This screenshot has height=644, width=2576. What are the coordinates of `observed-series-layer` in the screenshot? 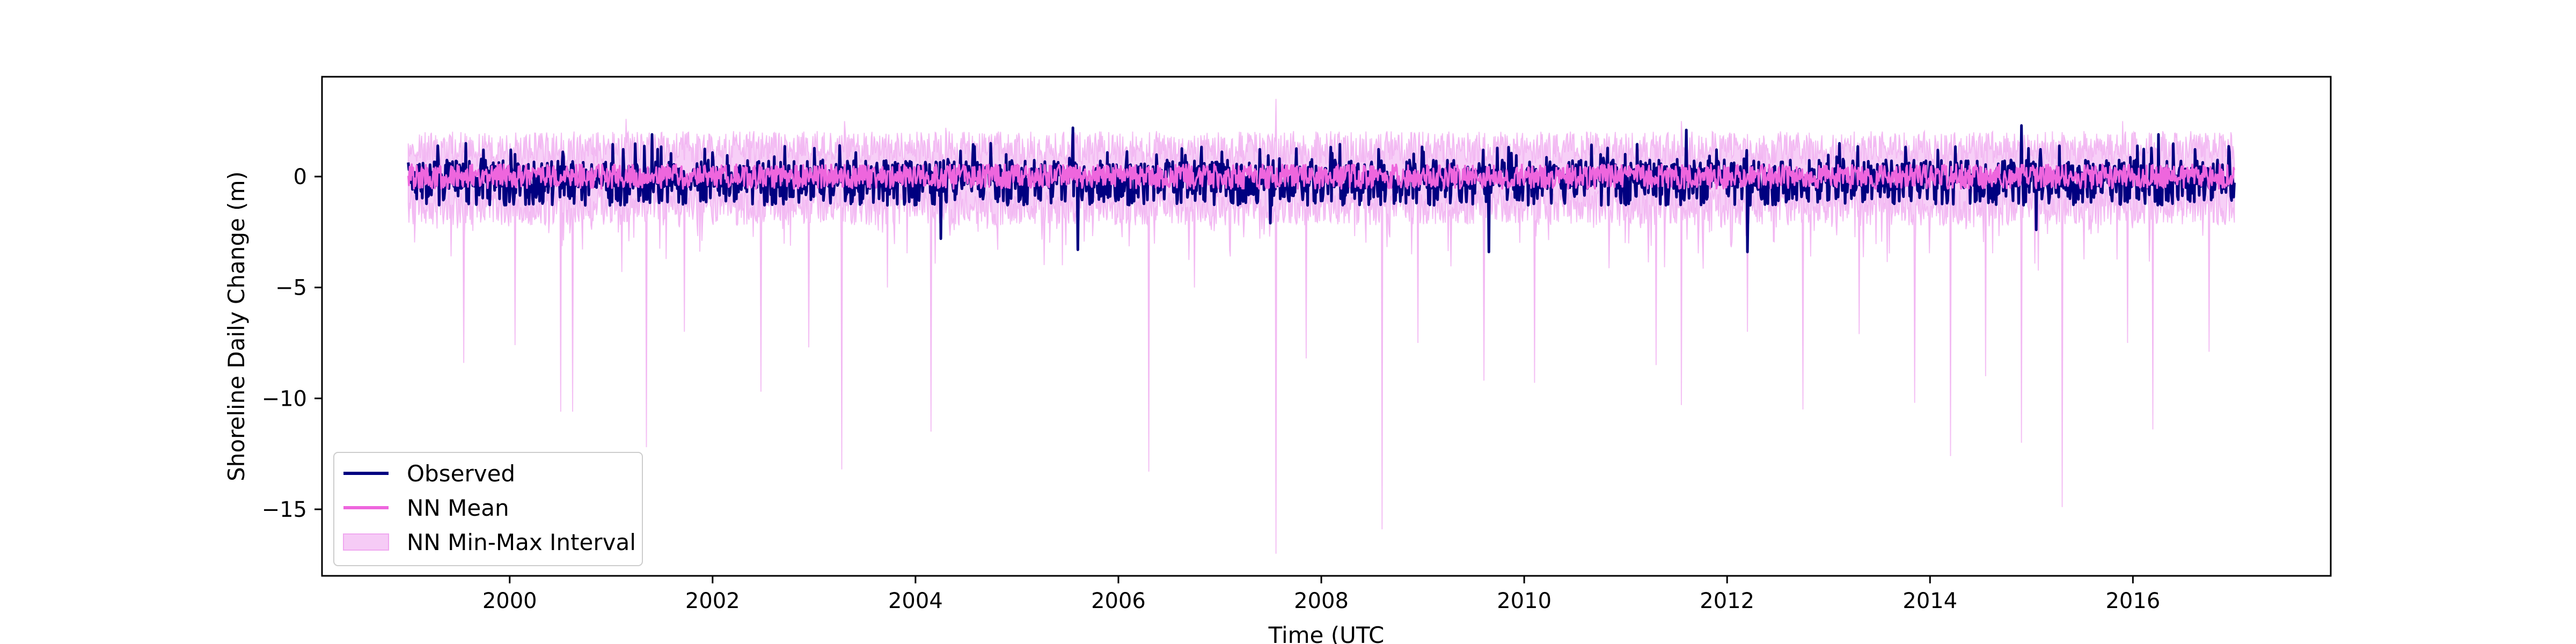 It's located at (1321, 188).